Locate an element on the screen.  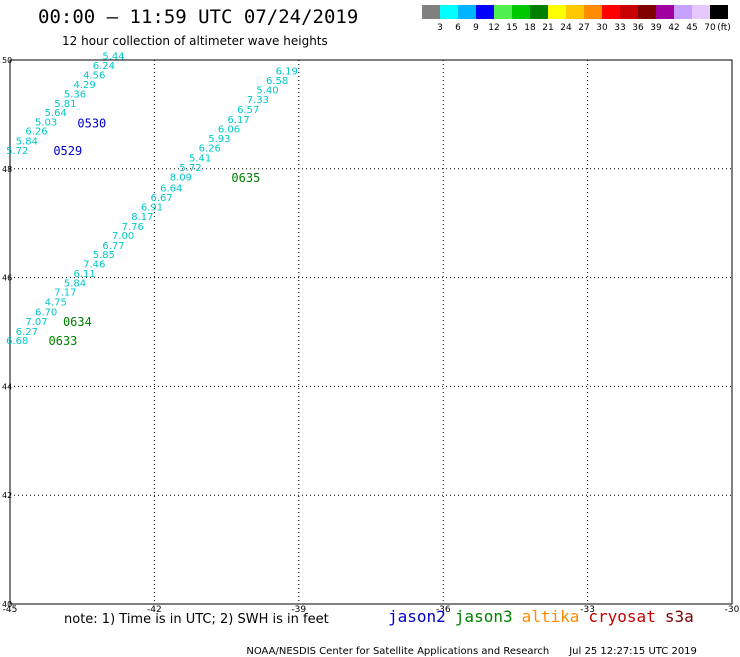
wave-height-value: 6.58 is located at coordinates (277, 81).